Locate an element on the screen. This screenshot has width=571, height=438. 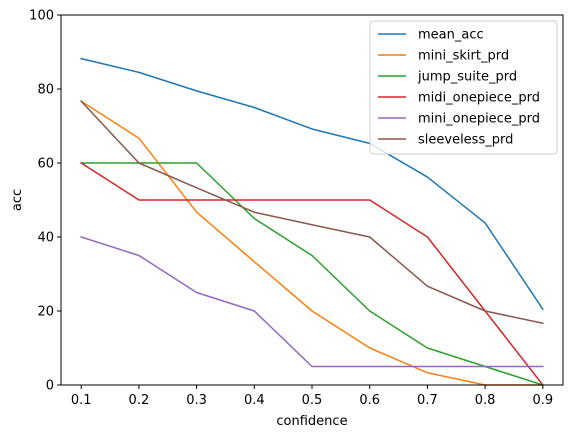
x-tick-label: 0.2 is located at coordinates (139, 400).